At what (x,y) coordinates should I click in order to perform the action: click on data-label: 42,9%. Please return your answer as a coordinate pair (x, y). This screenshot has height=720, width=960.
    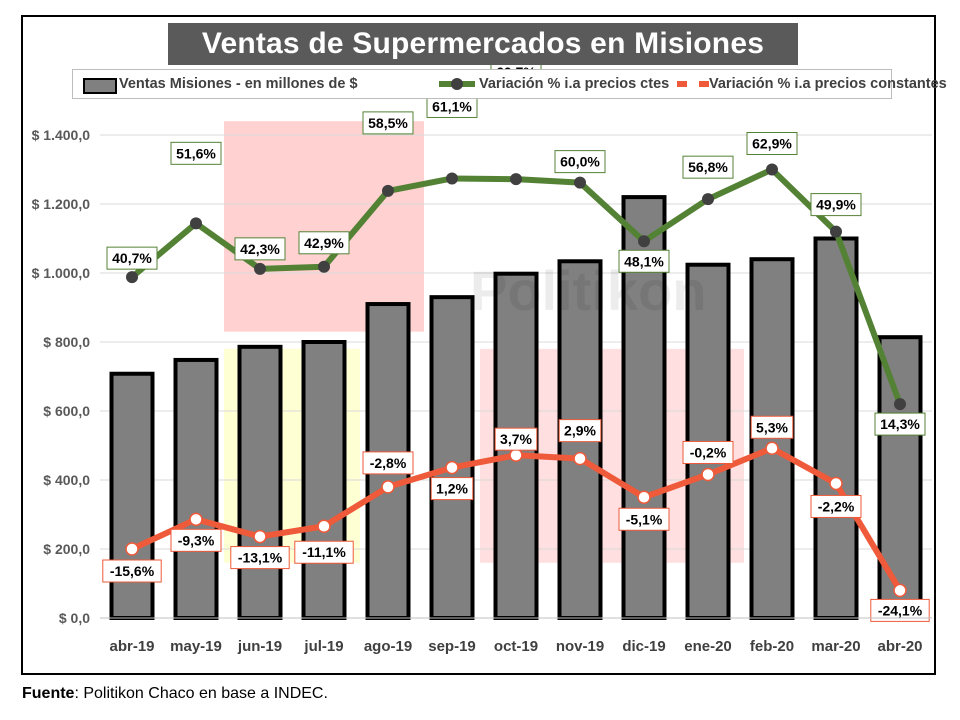
    Looking at the image, I should click on (324, 243).